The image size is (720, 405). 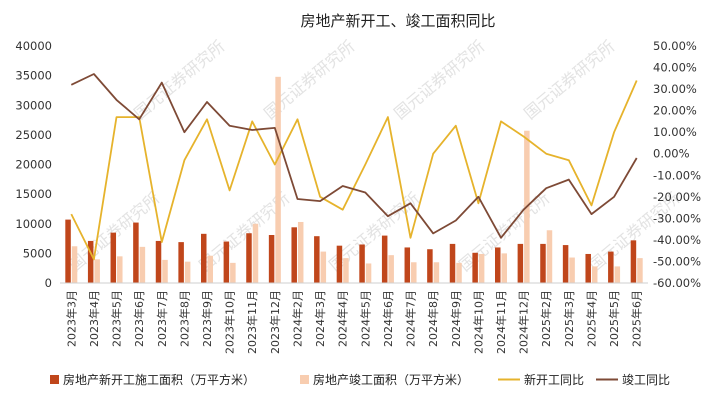 What do you see at coordinates (360, 379) in the screenshot?
I see `legend: 房地产新开工施工面积（万平方米） 房地产竣工面积（万平方米） 新开工同比 竣工同比` at bounding box center [360, 379].